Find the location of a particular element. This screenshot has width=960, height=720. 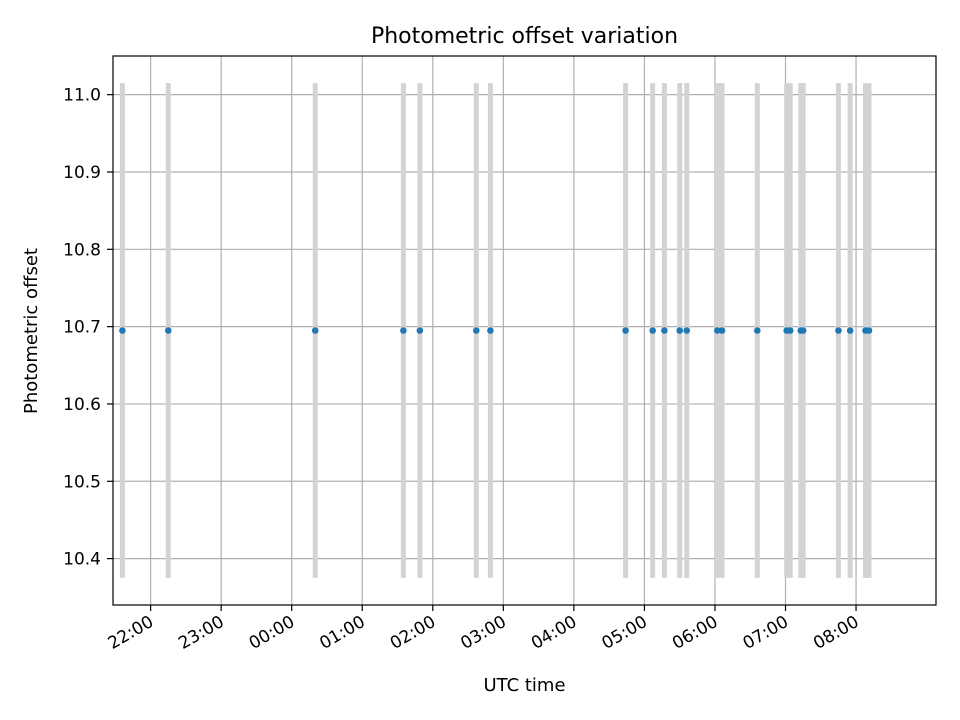

y-tick-label: 10.6 is located at coordinates (82, 405).